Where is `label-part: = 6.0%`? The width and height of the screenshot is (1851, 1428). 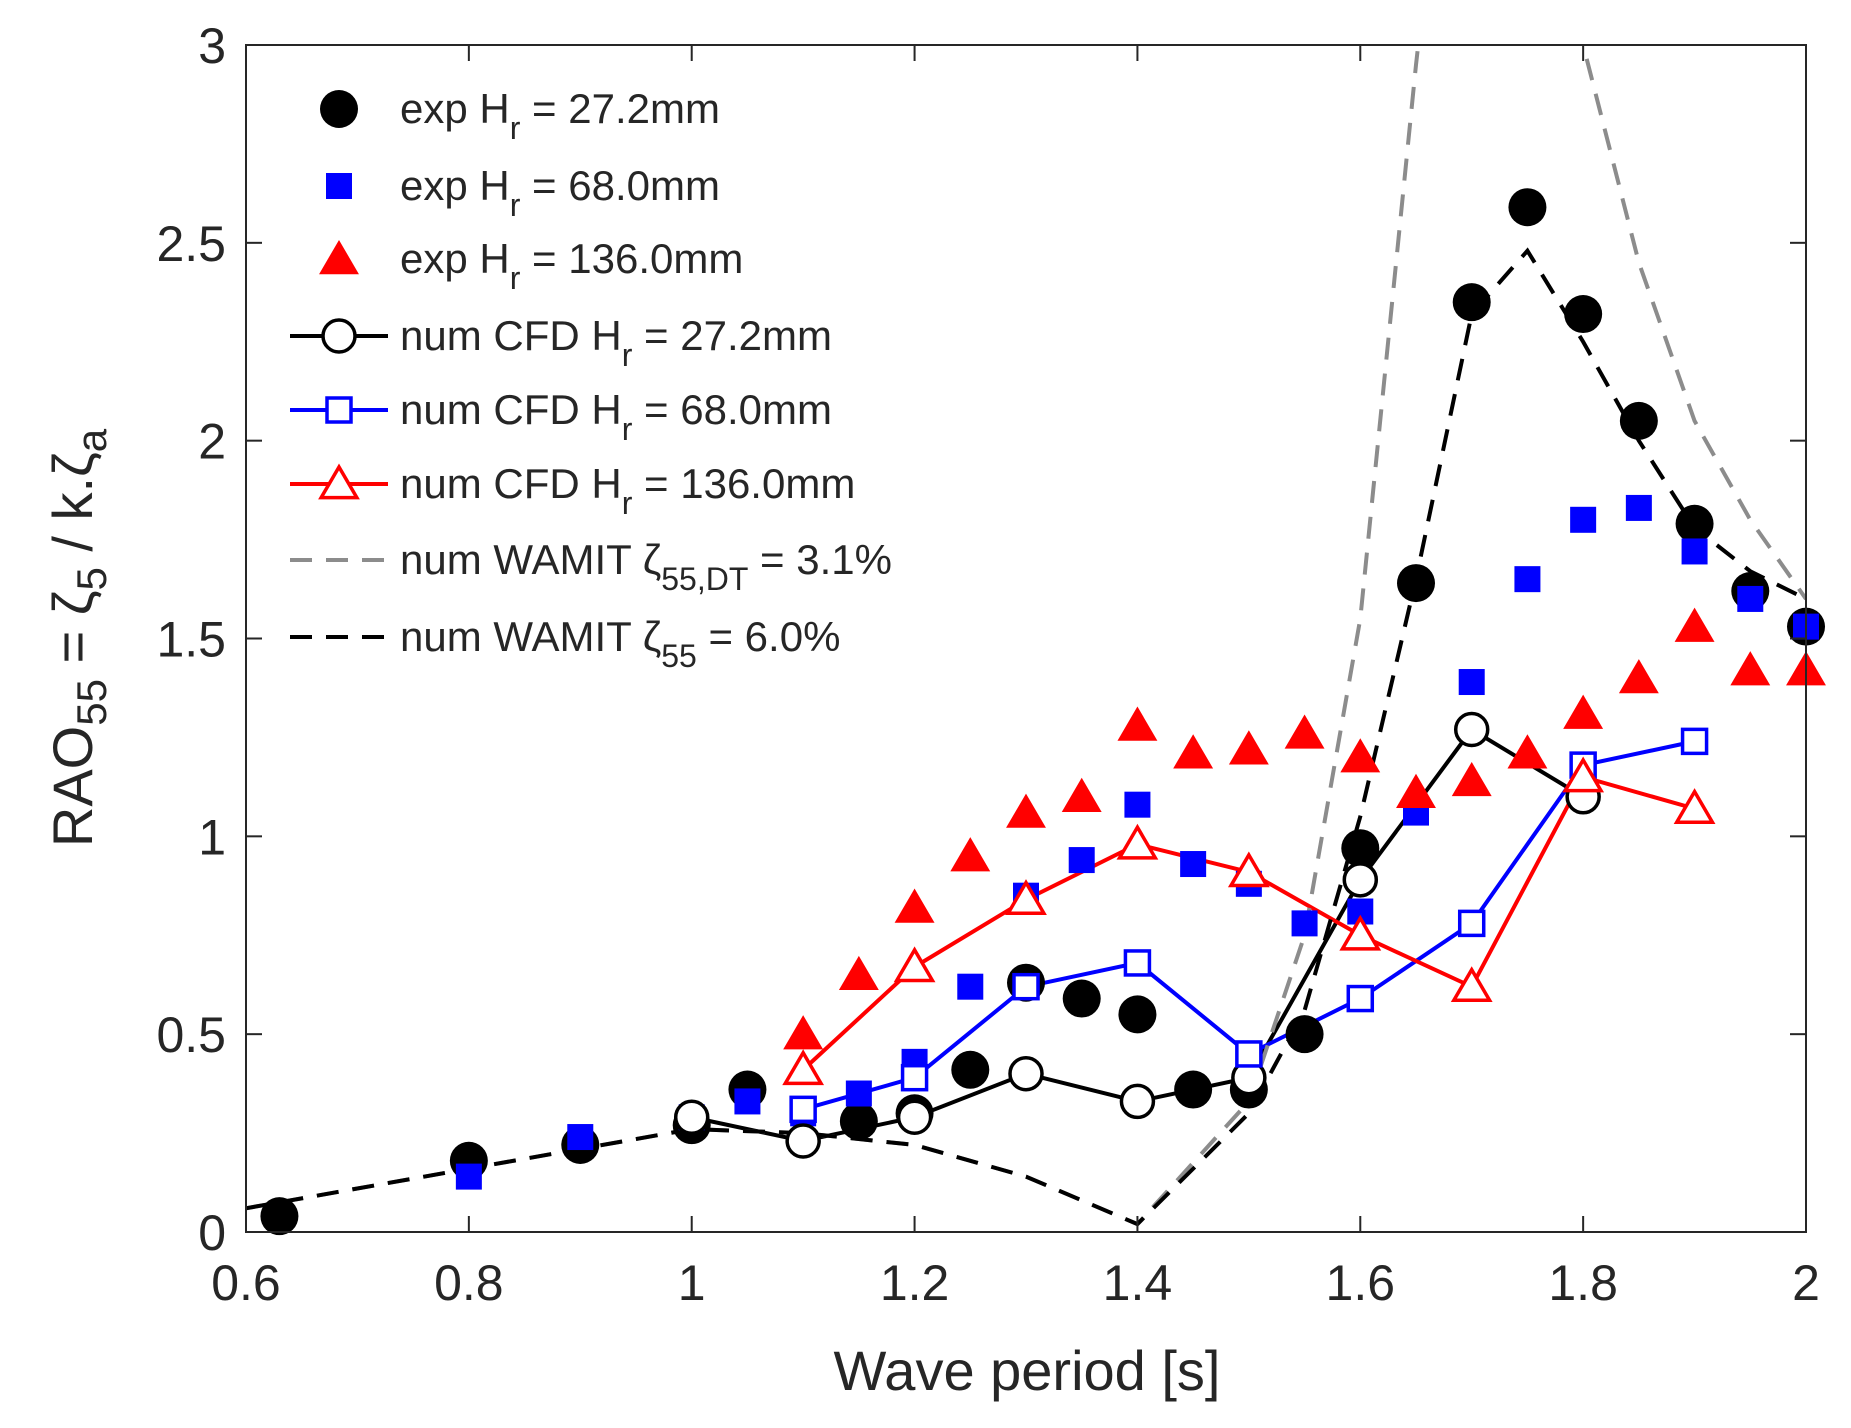 label-part: = 6.0% is located at coordinates (769, 636).